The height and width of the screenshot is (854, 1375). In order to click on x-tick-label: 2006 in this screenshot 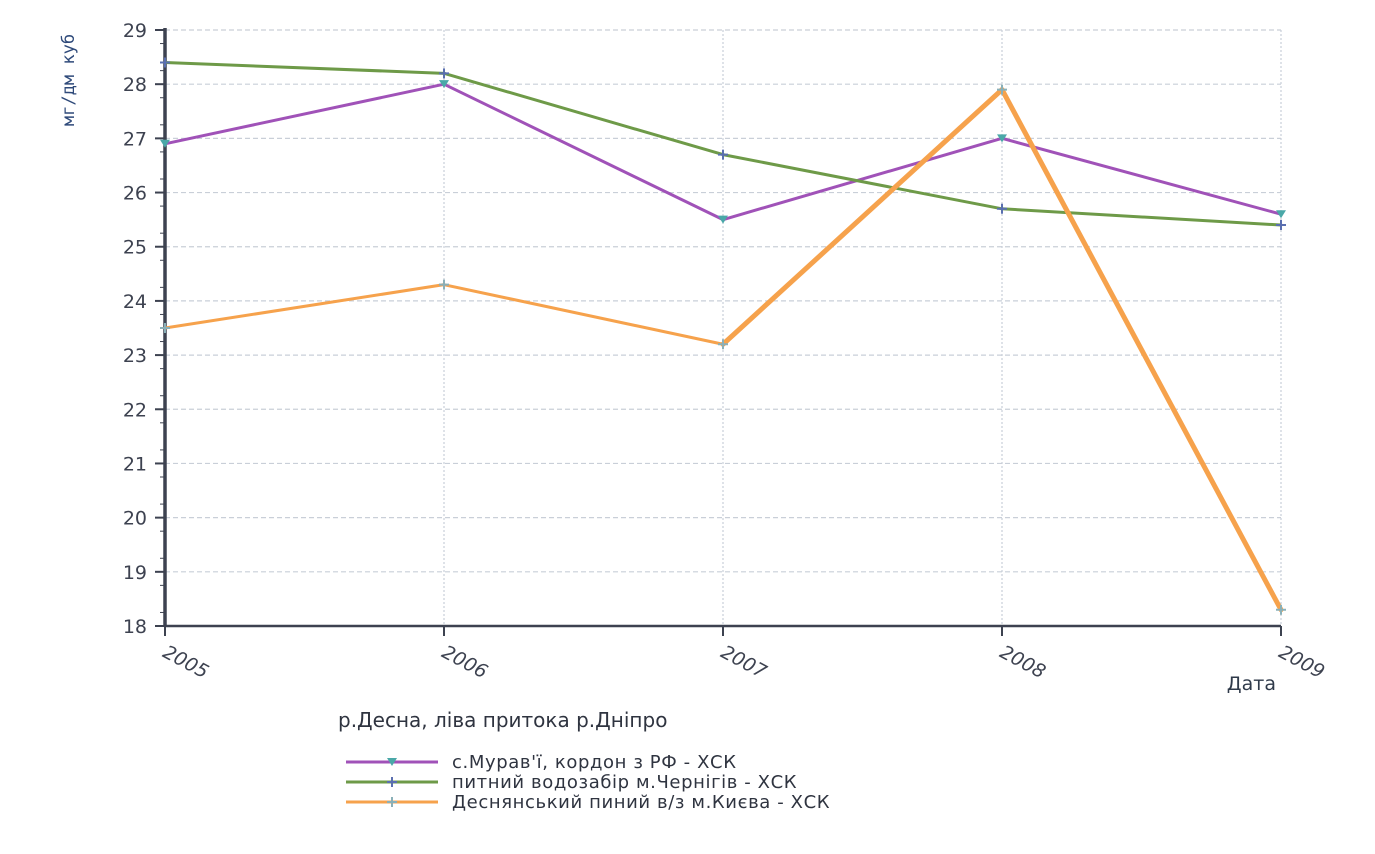, I will do `click(464, 662)`.